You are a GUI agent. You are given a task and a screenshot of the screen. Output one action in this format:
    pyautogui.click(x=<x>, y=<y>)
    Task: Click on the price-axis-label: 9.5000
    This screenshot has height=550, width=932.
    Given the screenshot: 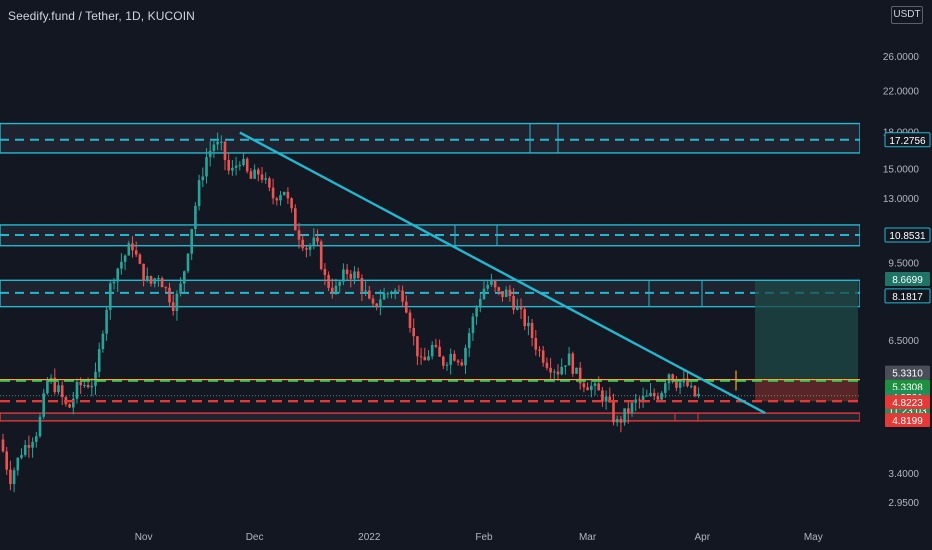 What is the action you would take?
    pyautogui.click(x=903, y=263)
    